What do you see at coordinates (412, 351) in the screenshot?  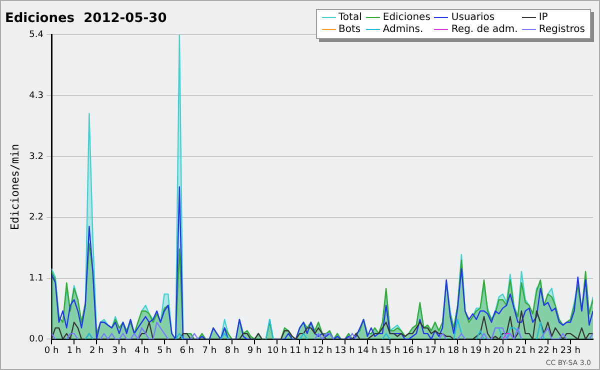 I see `x-tick-label: 16 h` at bounding box center [412, 351].